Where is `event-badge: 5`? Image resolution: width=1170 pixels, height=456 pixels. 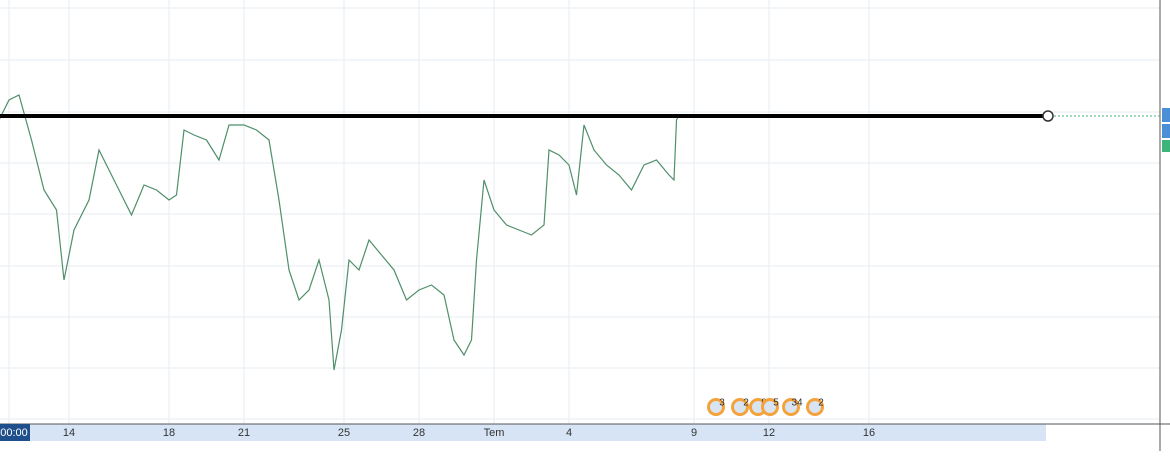 event-badge: 5 is located at coordinates (770, 407).